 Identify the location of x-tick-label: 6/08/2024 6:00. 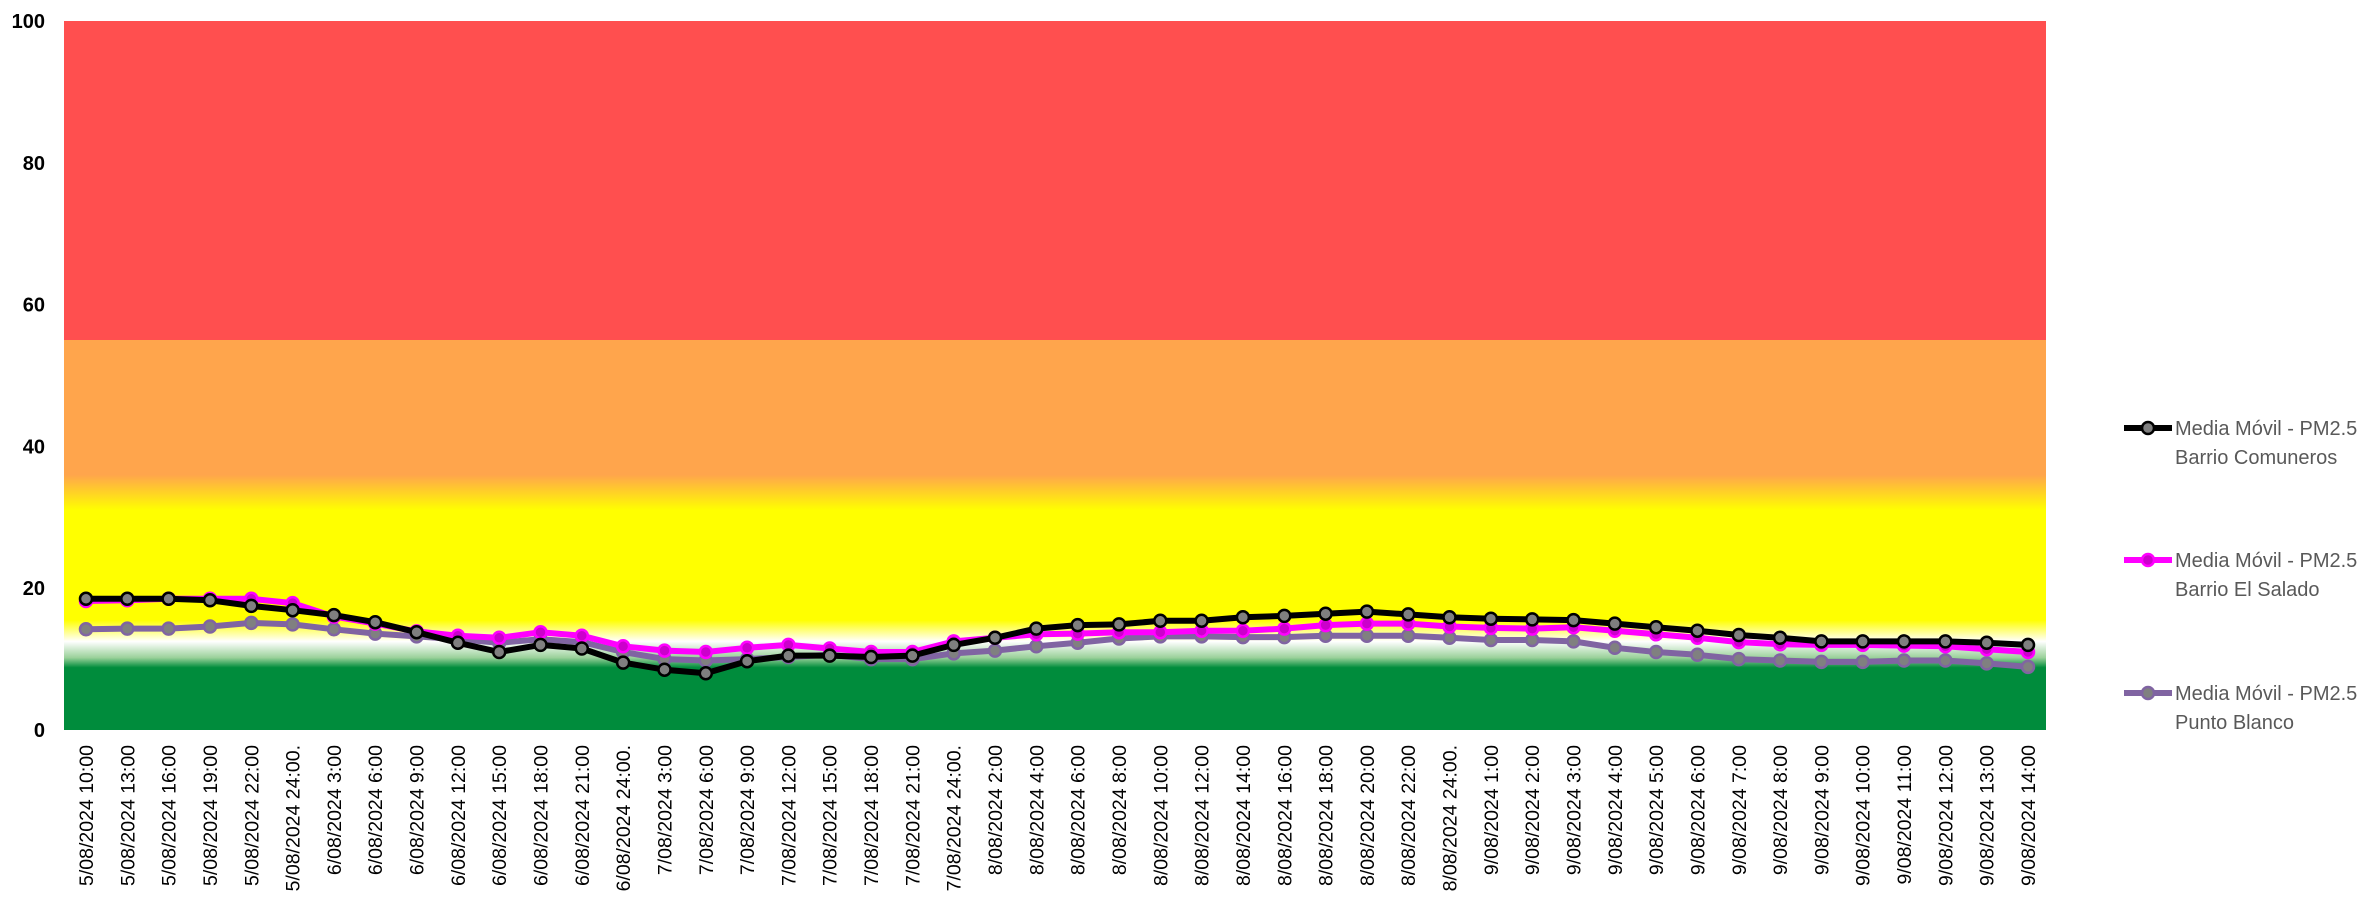
(376, 810).